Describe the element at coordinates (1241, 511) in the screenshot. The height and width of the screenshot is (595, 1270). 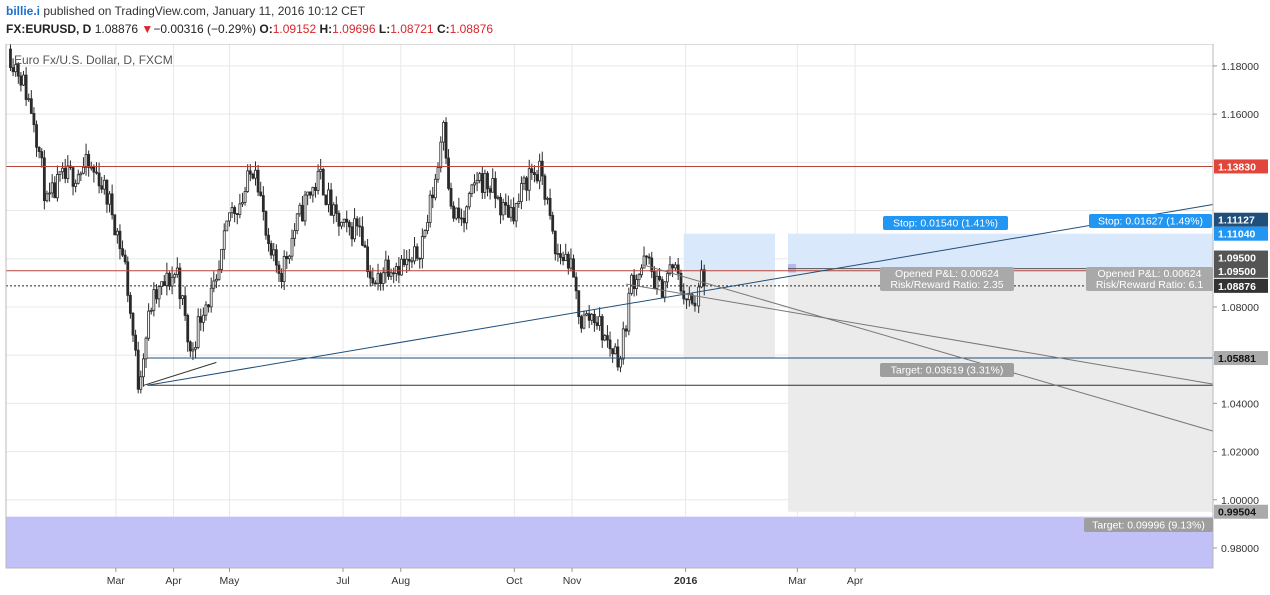
I see `axis-tag-target-2: 0.99504` at that location.